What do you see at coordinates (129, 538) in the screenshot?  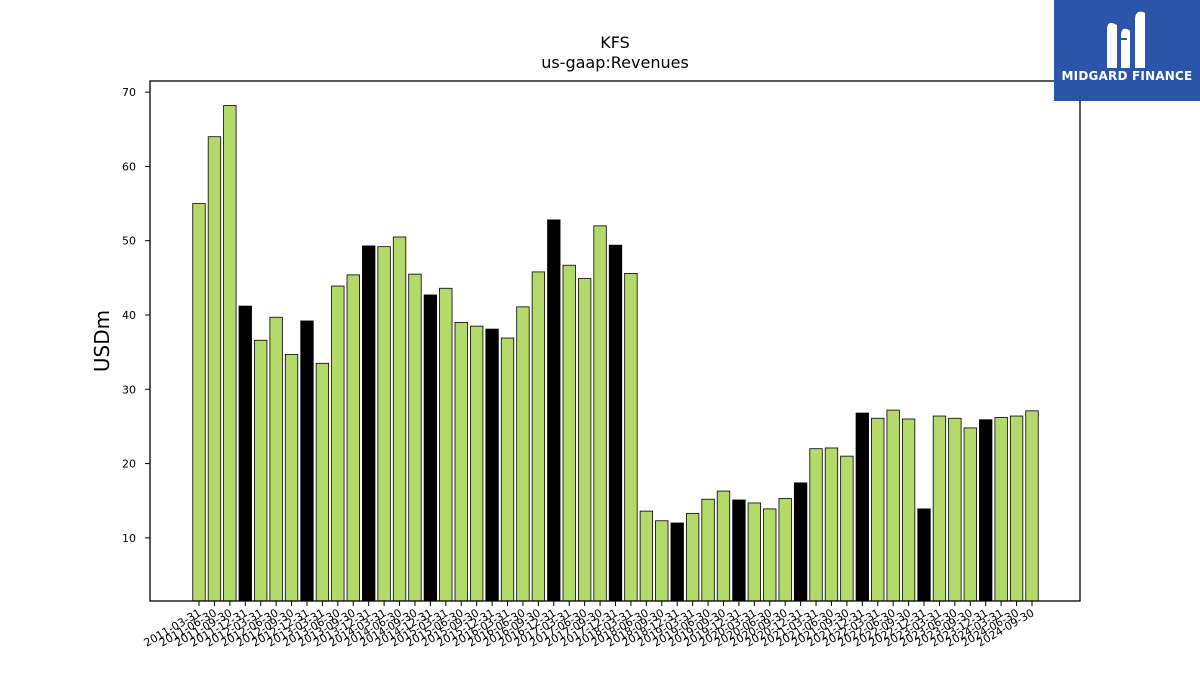 I see `y-tick-label: 10` at bounding box center [129, 538].